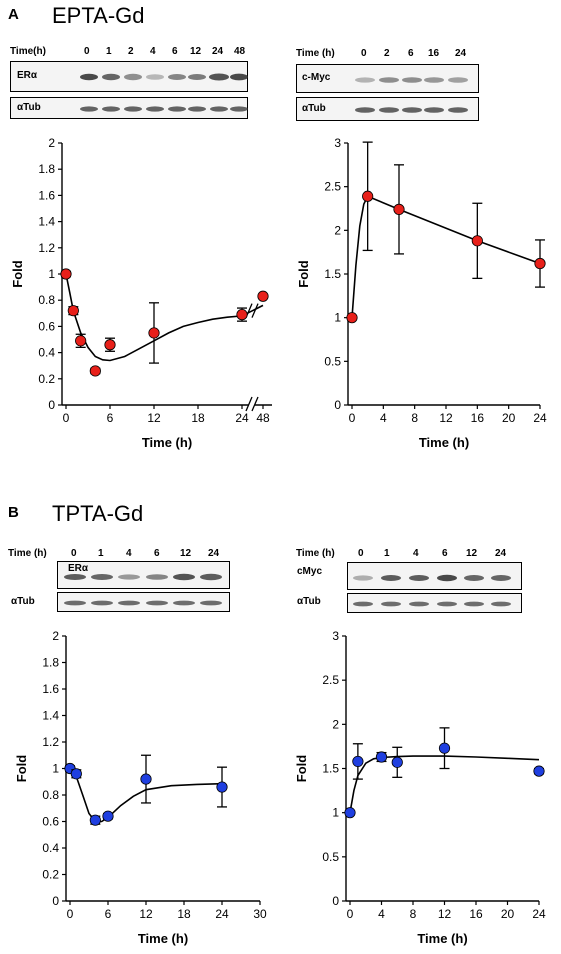  I want to click on blot-protein-strip: c-Myc, so click(387, 78).